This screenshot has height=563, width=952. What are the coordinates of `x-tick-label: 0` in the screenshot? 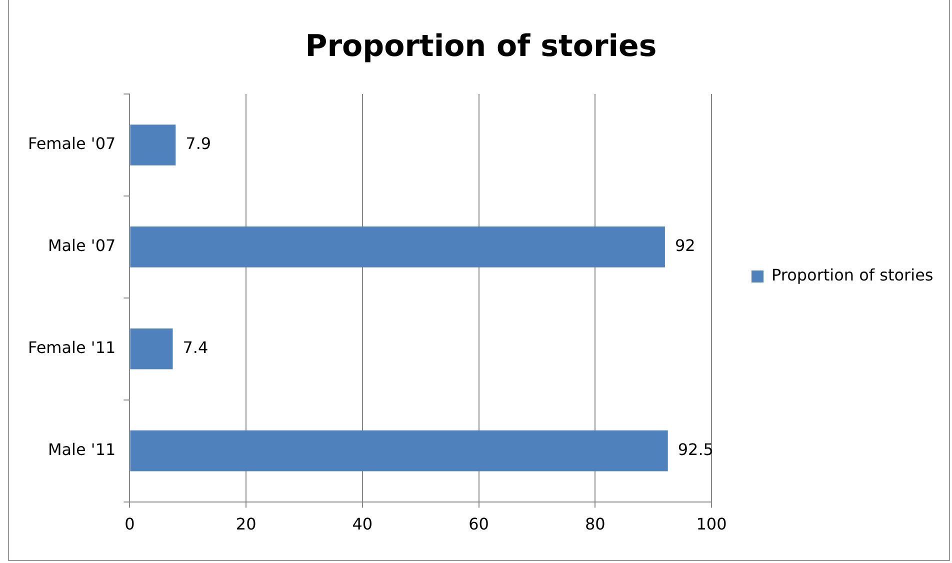 It's located at (129, 524).